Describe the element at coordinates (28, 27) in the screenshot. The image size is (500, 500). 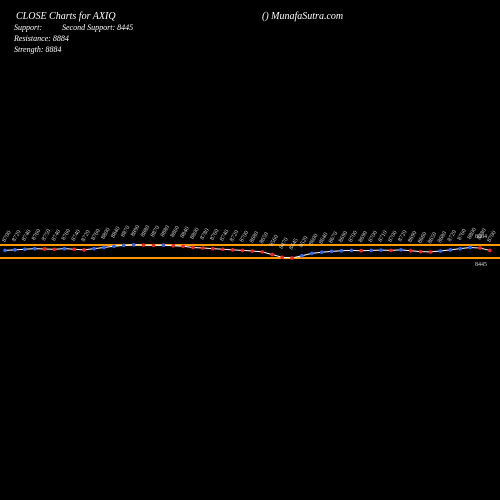
I see `support-text: Support:` at that location.